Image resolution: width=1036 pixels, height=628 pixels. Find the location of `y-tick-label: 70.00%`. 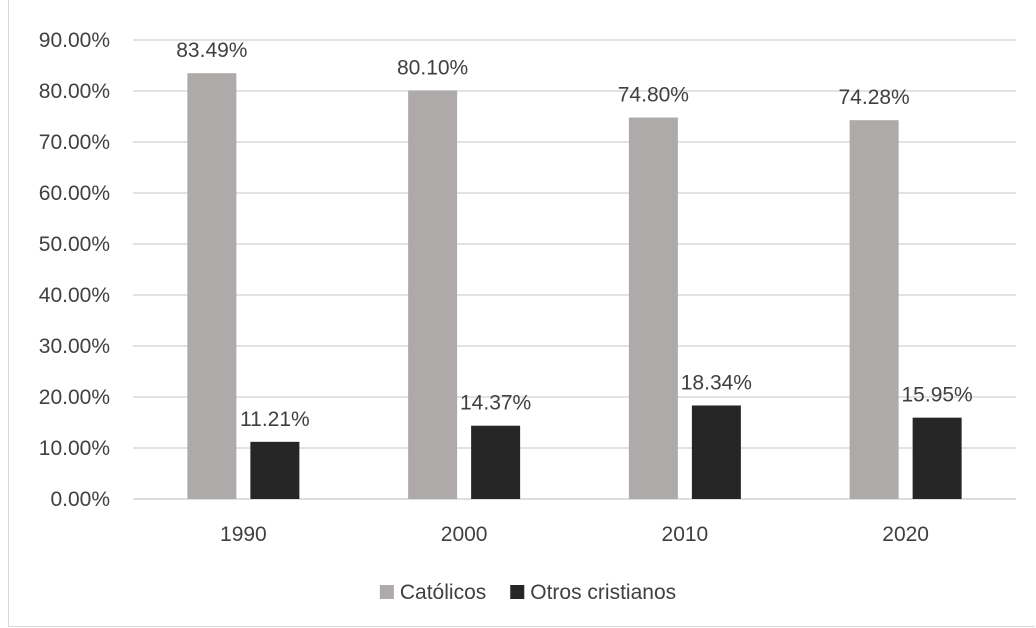

y-tick-label: 70.00% is located at coordinates (74, 142).